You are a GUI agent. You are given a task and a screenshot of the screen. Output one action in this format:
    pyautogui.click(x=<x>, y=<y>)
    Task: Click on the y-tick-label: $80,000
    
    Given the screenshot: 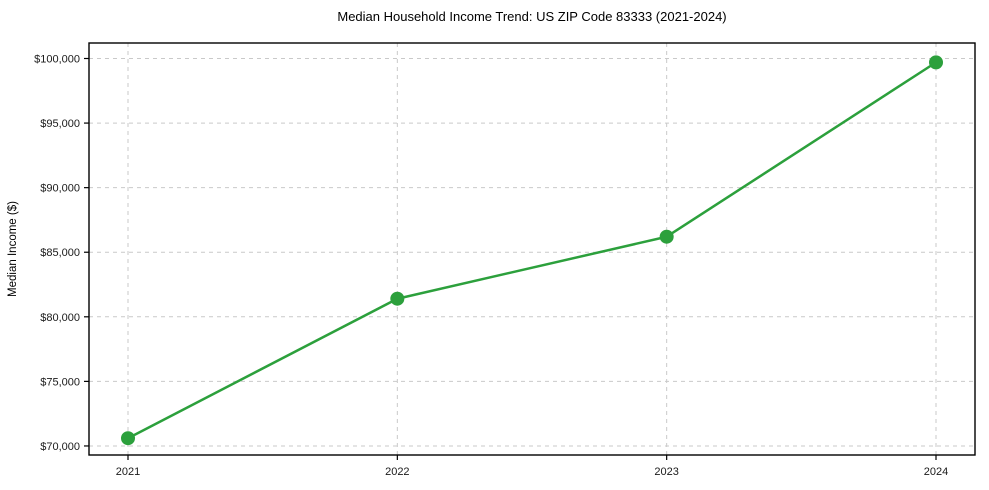 What is the action you would take?
    pyautogui.click(x=60, y=318)
    